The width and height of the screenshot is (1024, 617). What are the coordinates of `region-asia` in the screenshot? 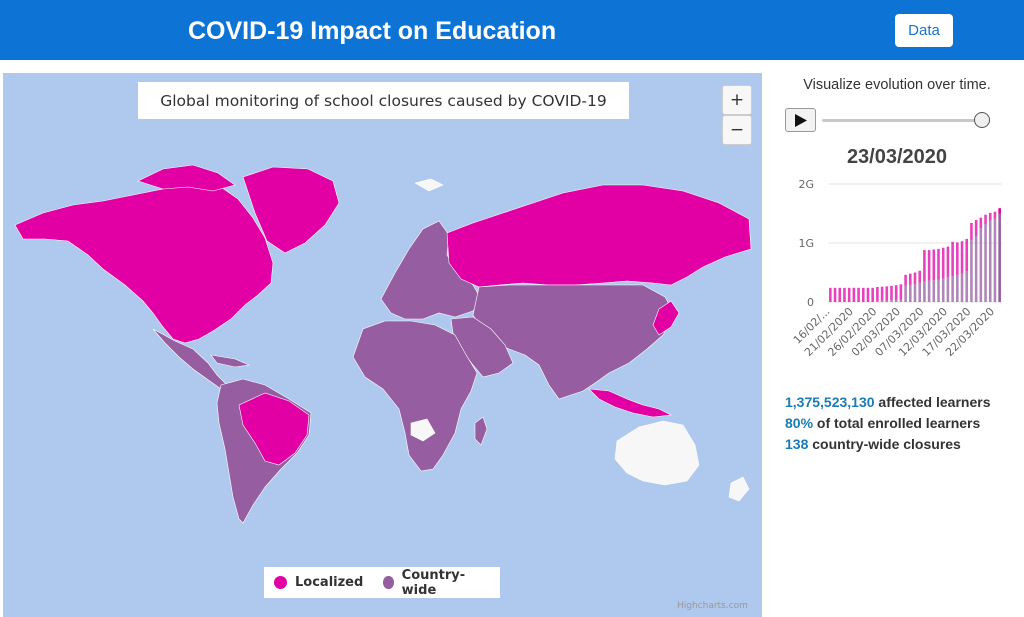 It's located at (574, 342).